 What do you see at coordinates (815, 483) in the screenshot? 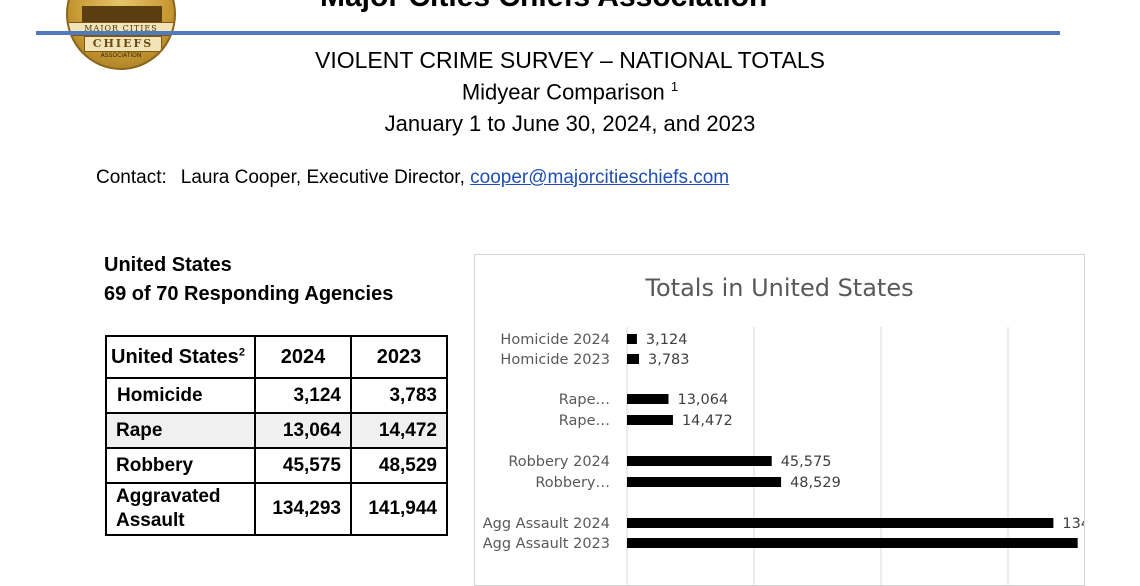
I see `chart-data-label: 48,529` at bounding box center [815, 483].